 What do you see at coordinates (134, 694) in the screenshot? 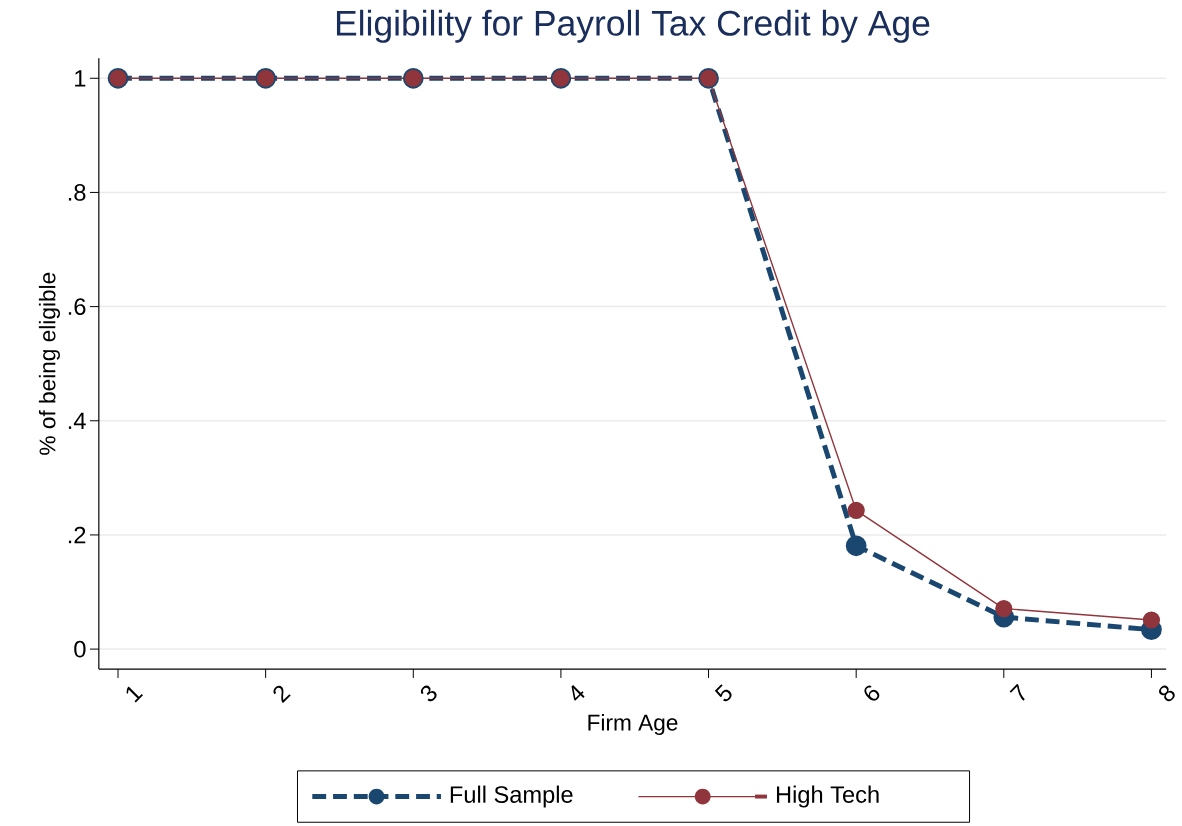
I see `x-tick-label: 1` at bounding box center [134, 694].